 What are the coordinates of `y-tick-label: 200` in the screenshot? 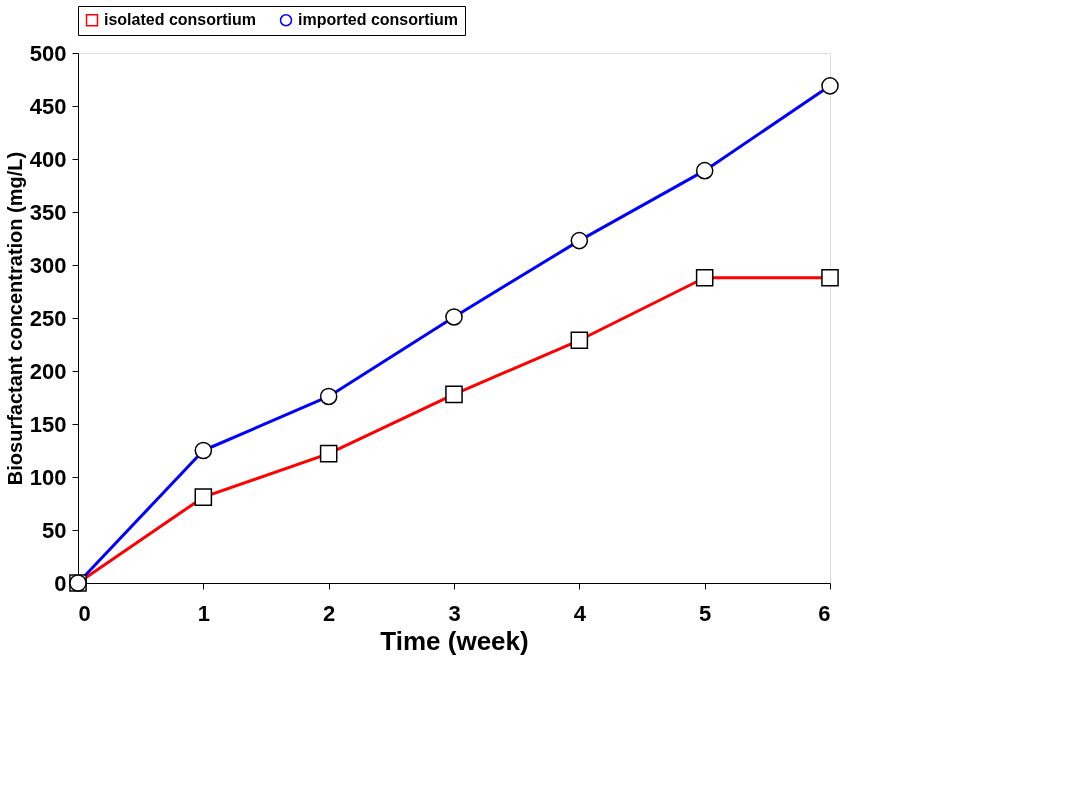 It's located at (48, 371).